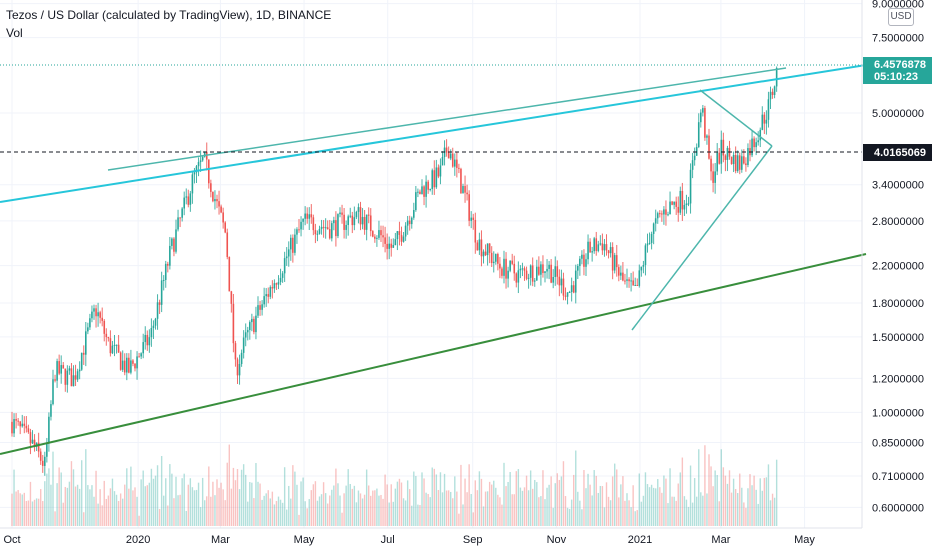  What do you see at coordinates (898, 444) in the screenshot?
I see `y-tick-label: 0.8500000` at bounding box center [898, 444].